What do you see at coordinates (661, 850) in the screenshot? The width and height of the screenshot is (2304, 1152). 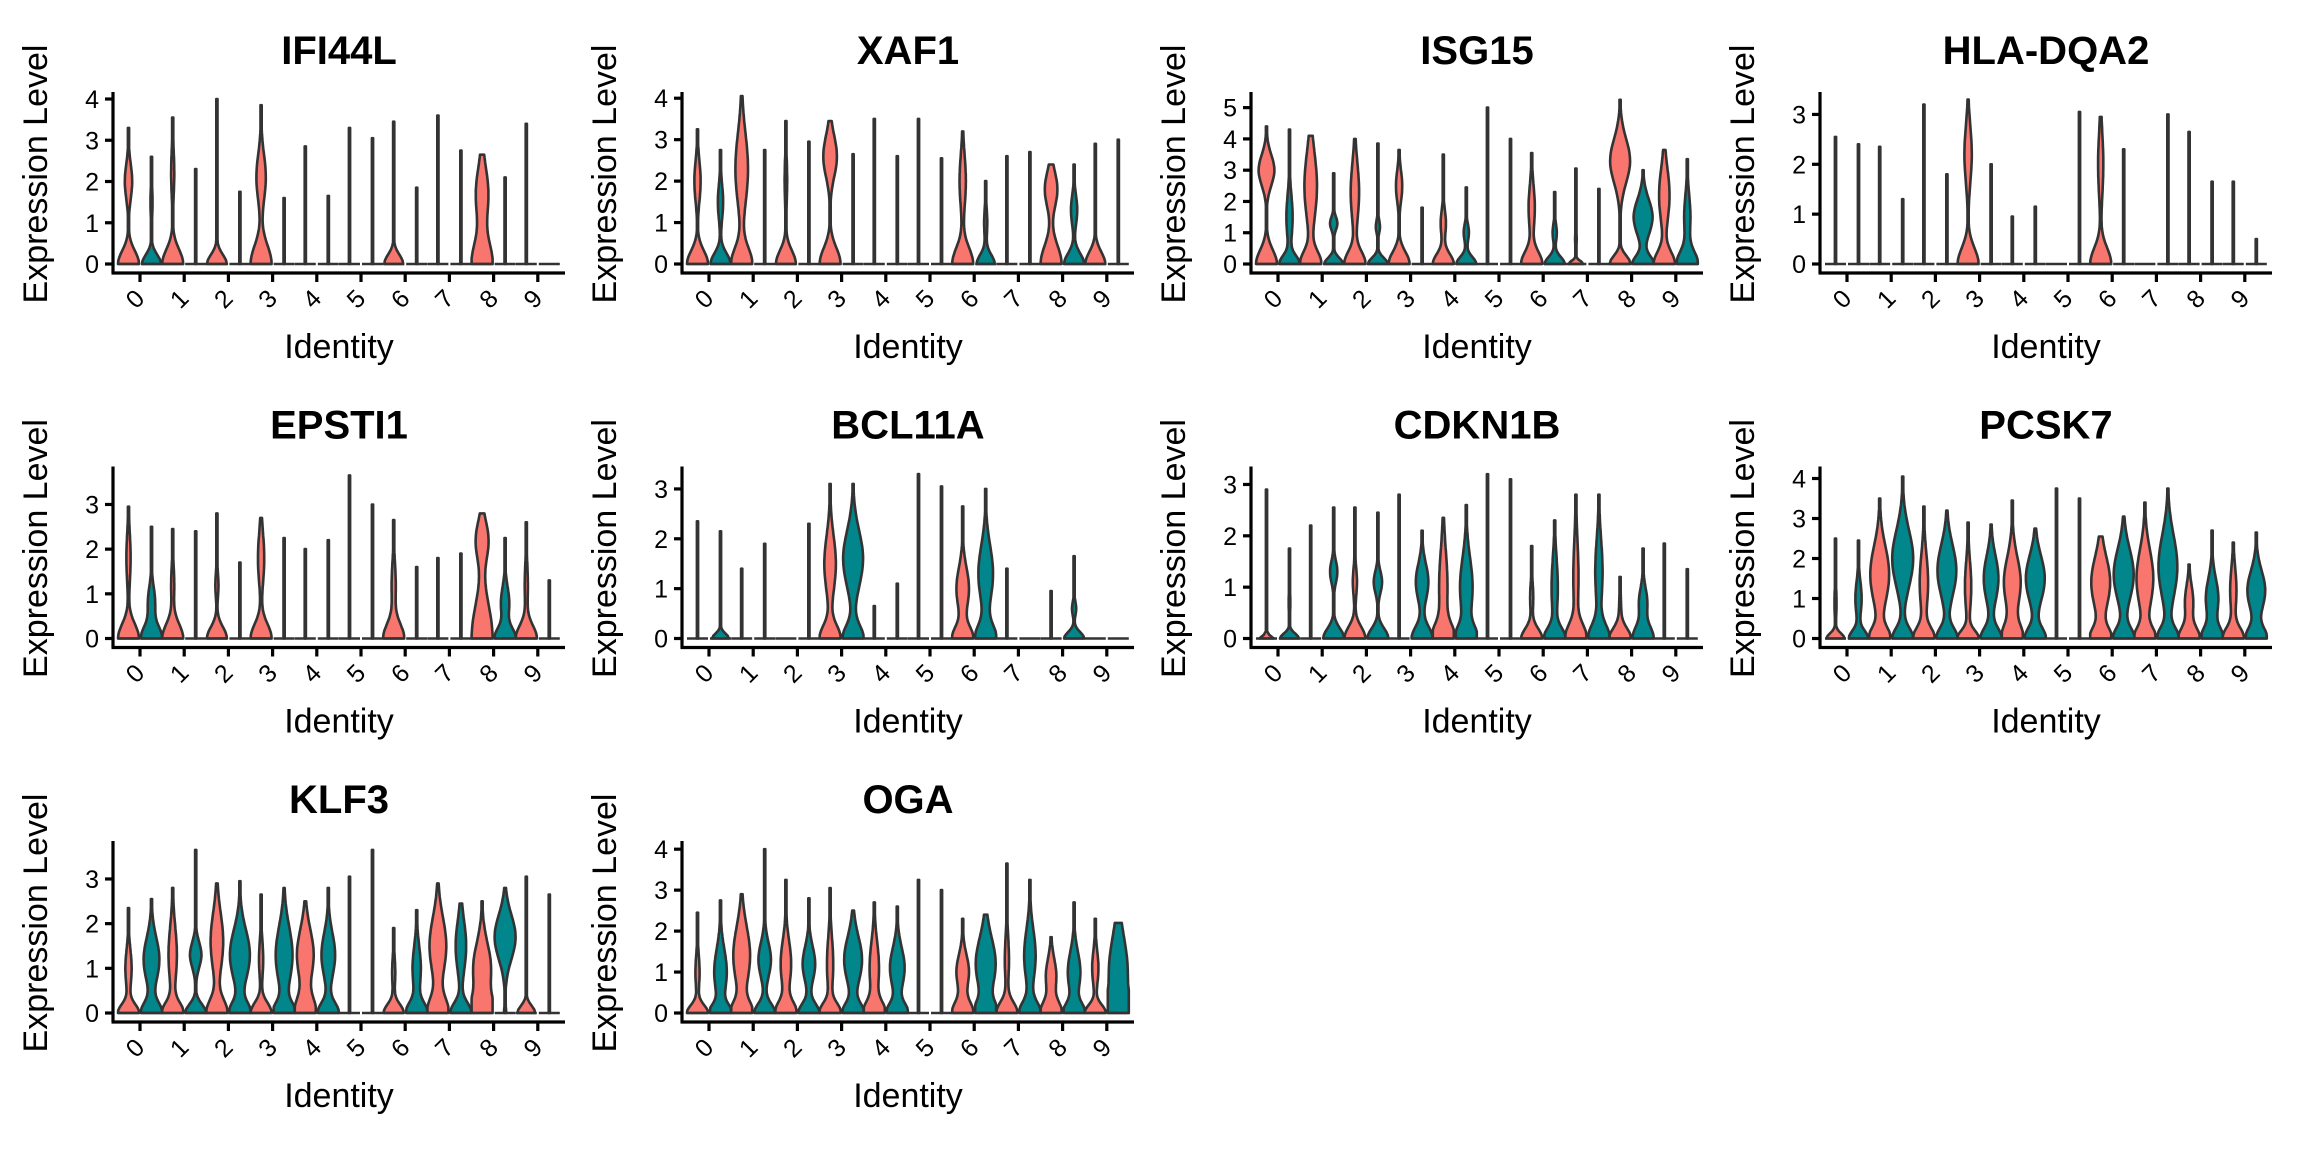 I see `y-tick-label: 4` at bounding box center [661, 850].